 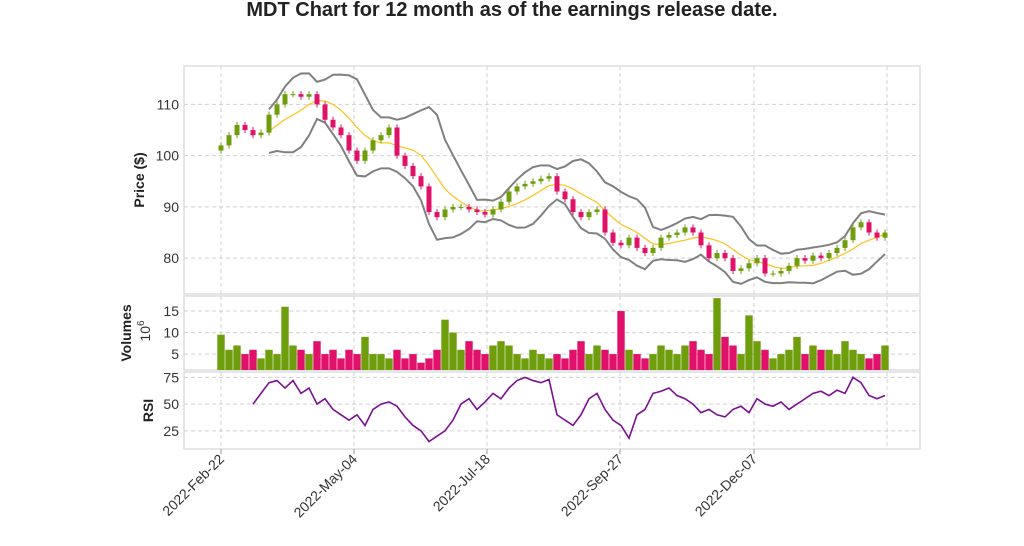 I want to click on y-tick-label: 25, so click(x=171, y=431).